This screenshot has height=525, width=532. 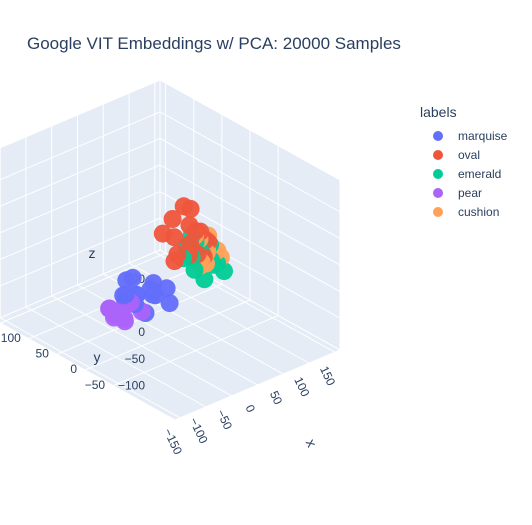 What do you see at coordinates (301, 387) in the screenshot?
I see `x-tick-label: 100` at bounding box center [301, 387].